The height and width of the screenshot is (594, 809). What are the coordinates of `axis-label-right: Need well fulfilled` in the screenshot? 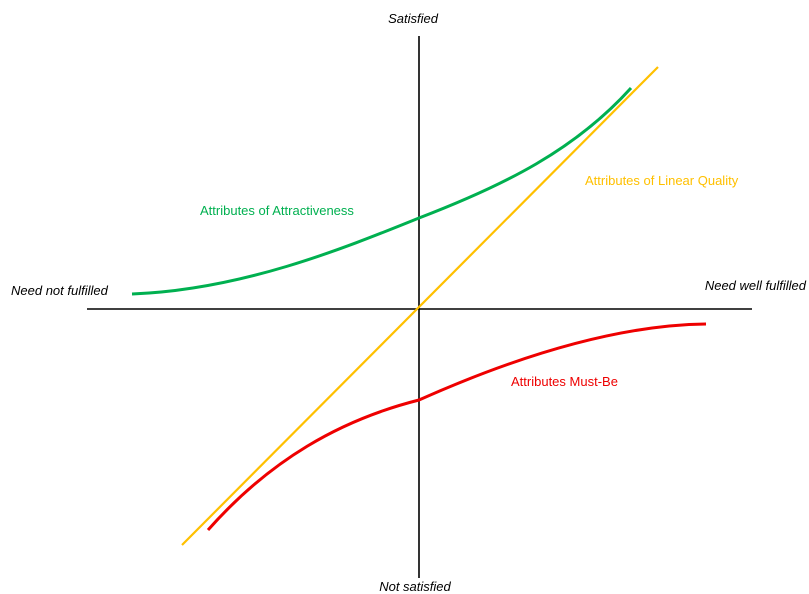 It's located at (756, 285).